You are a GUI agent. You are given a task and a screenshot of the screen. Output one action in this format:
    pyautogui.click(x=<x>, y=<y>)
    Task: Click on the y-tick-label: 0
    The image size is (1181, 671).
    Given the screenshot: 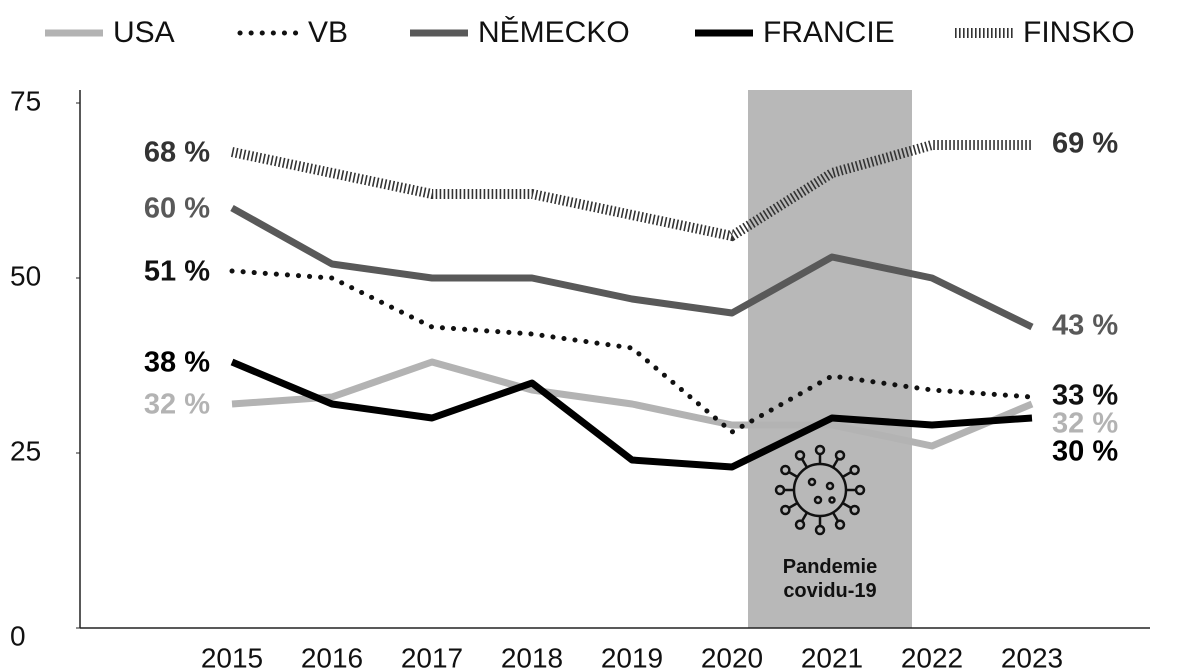 What is the action you would take?
    pyautogui.click(x=18, y=635)
    